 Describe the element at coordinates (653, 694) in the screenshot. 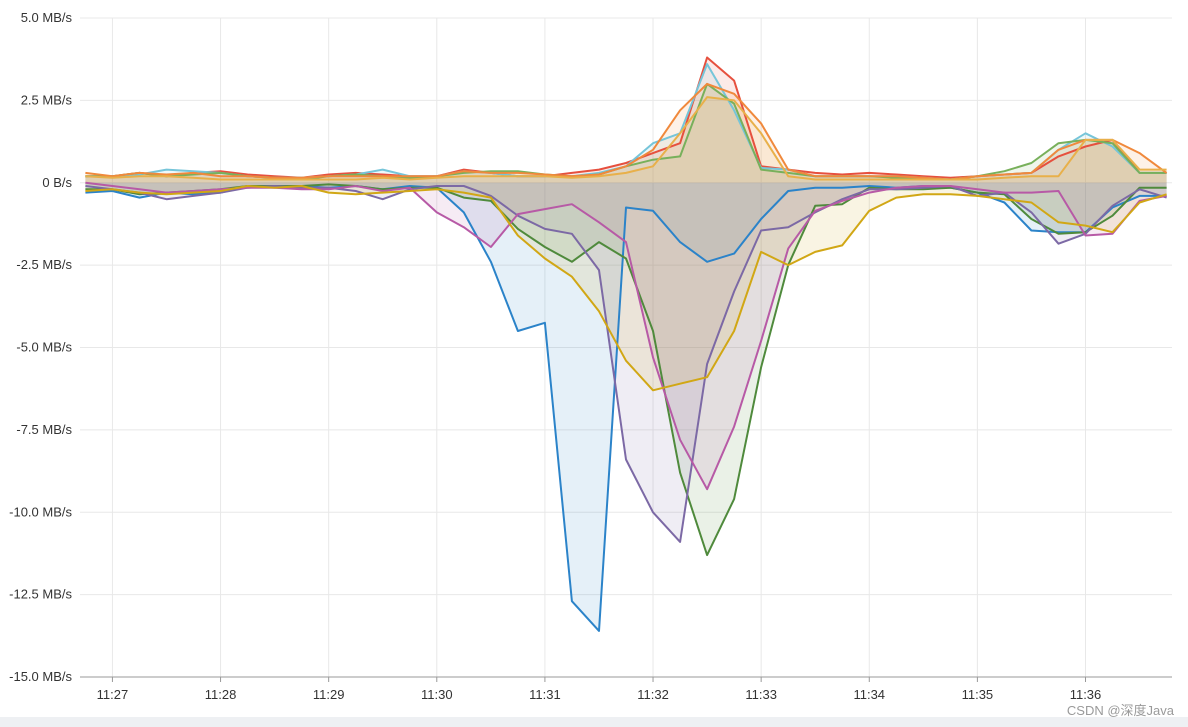

I see `x-tick-label: 11:32` at that location.